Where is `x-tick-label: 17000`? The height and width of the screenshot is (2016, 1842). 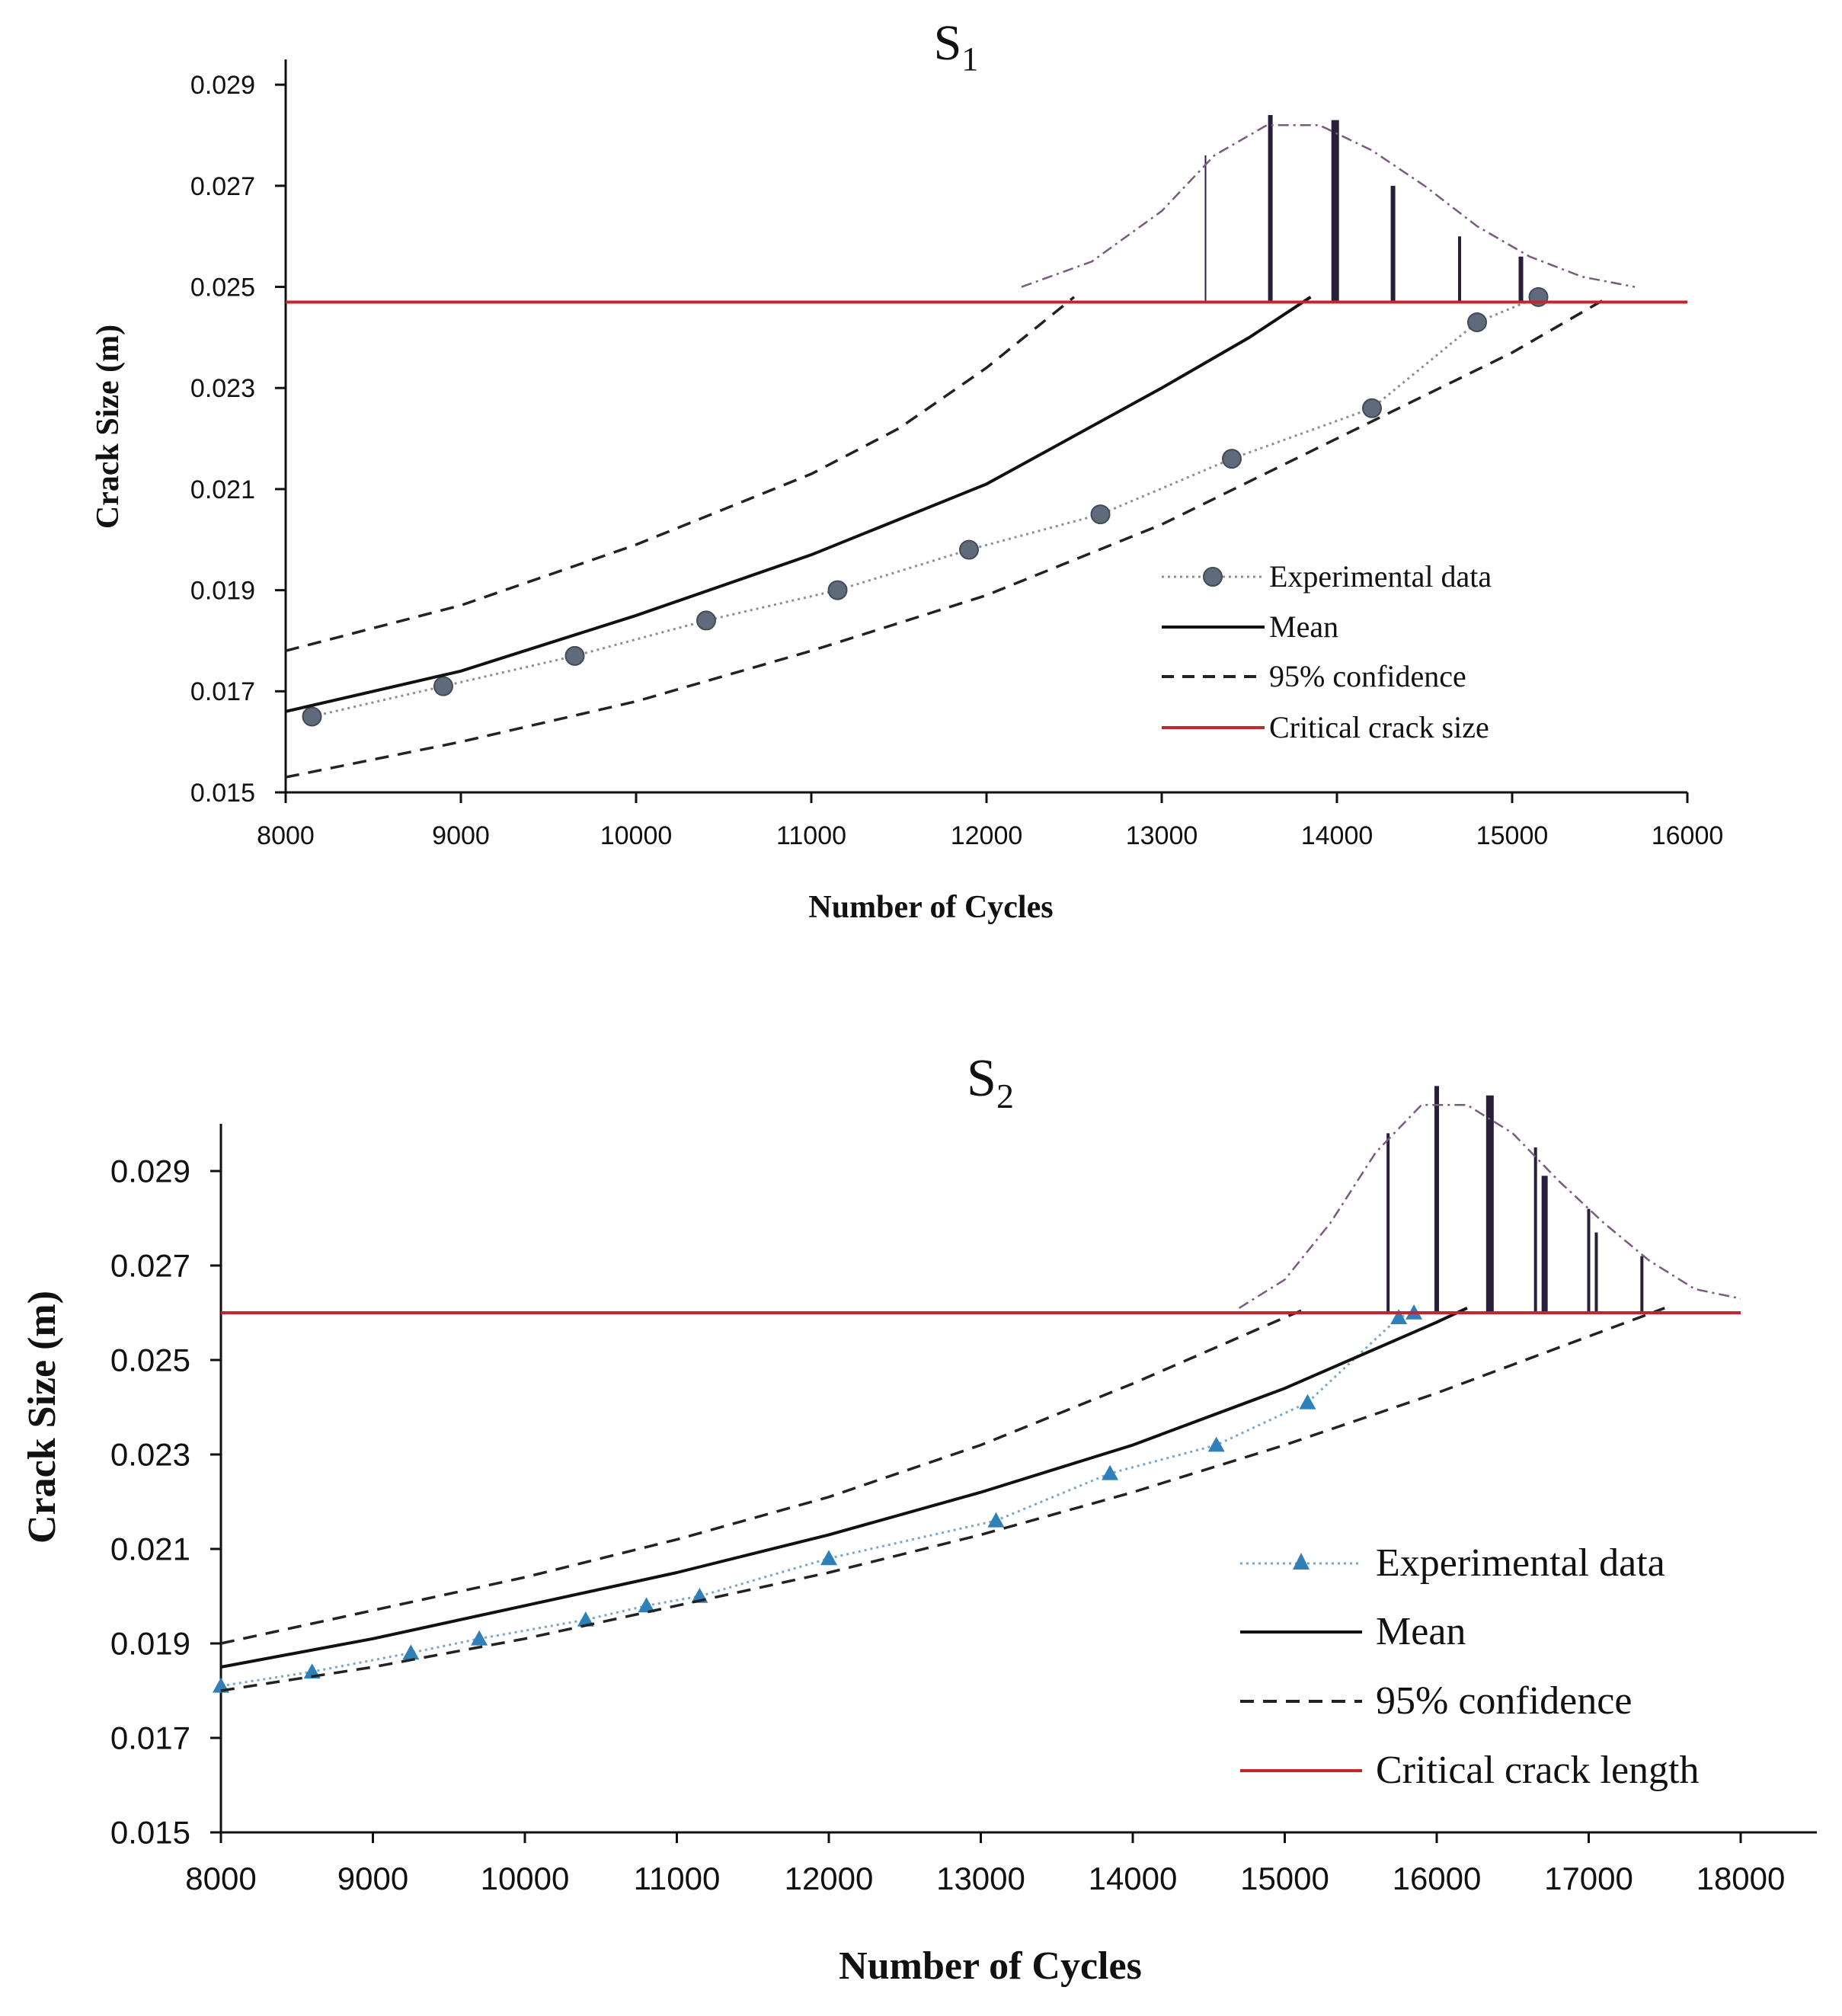
x-tick-label: 17000 is located at coordinates (1588, 1878).